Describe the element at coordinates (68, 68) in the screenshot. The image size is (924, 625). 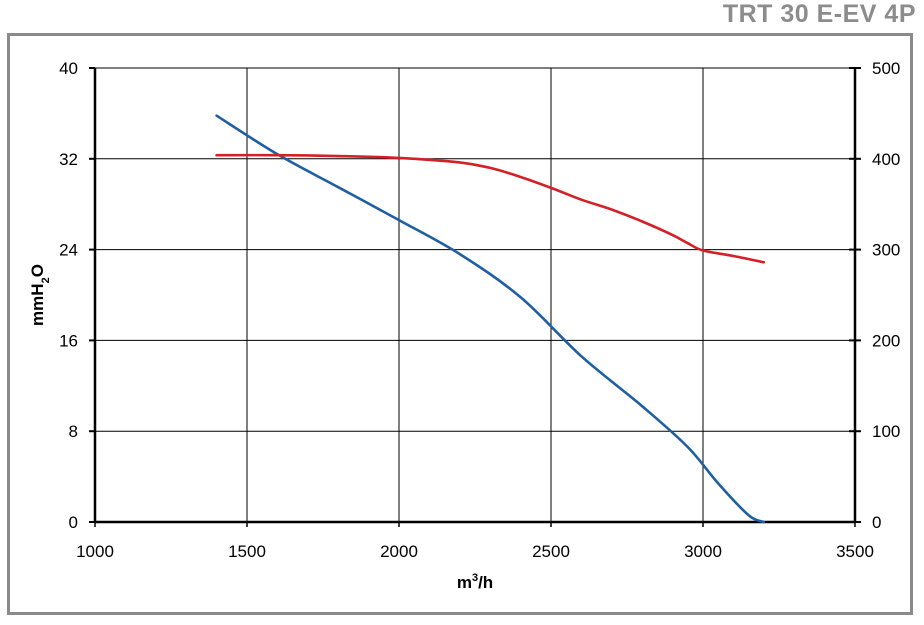
I see `y-tick-label: 40` at that location.